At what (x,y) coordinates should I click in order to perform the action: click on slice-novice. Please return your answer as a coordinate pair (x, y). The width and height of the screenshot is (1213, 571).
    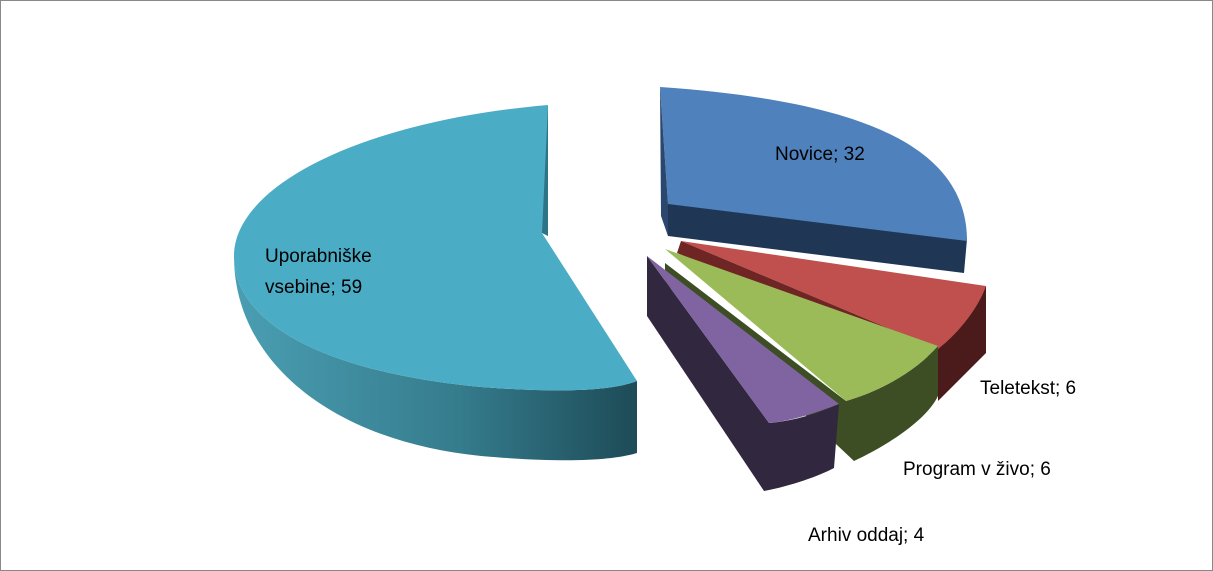
    Looking at the image, I should click on (813, 180).